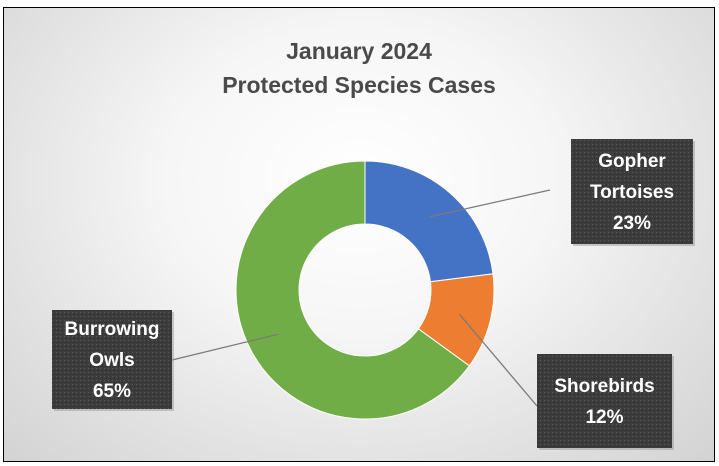 The height and width of the screenshot is (466, 719). What do you see at coordinates (490, 203) in the screenshot?
I see `leader-line-gopher-tortoises` at bounding box center [490, 203].